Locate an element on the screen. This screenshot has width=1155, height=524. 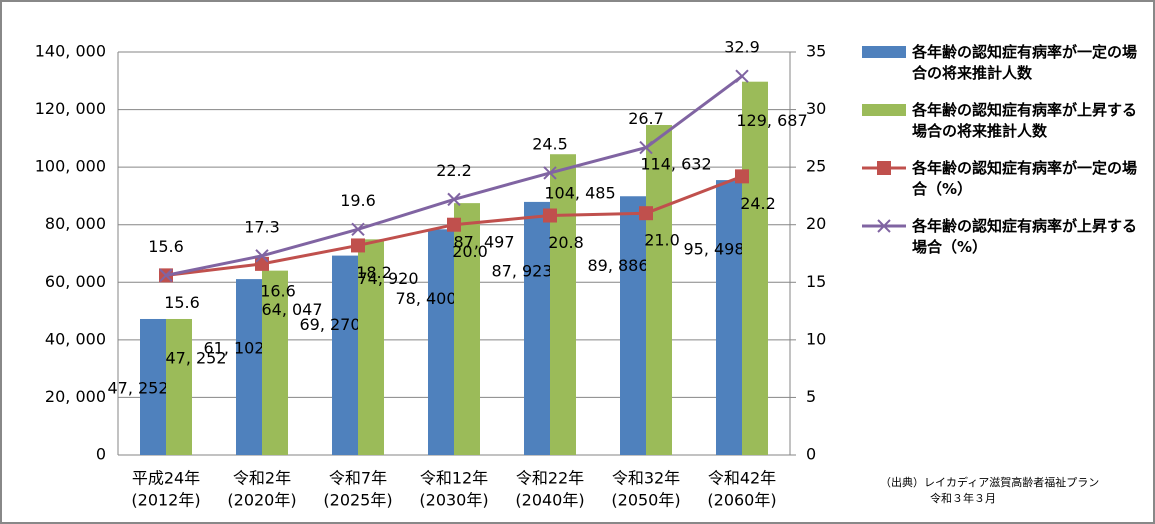
data-label: 104, 485 is located at coordinates (579, 193).